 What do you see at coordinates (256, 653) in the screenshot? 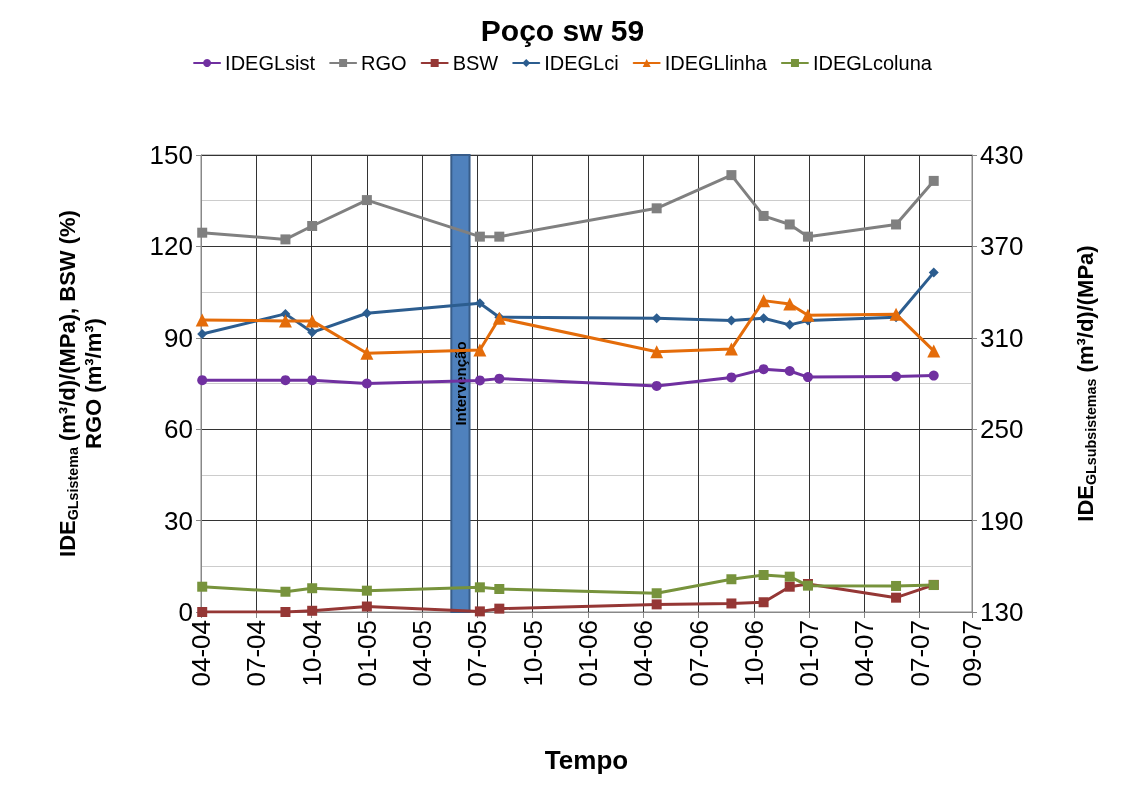
I see `x-tick-label: 07-04` at bounding box center [256, 653].